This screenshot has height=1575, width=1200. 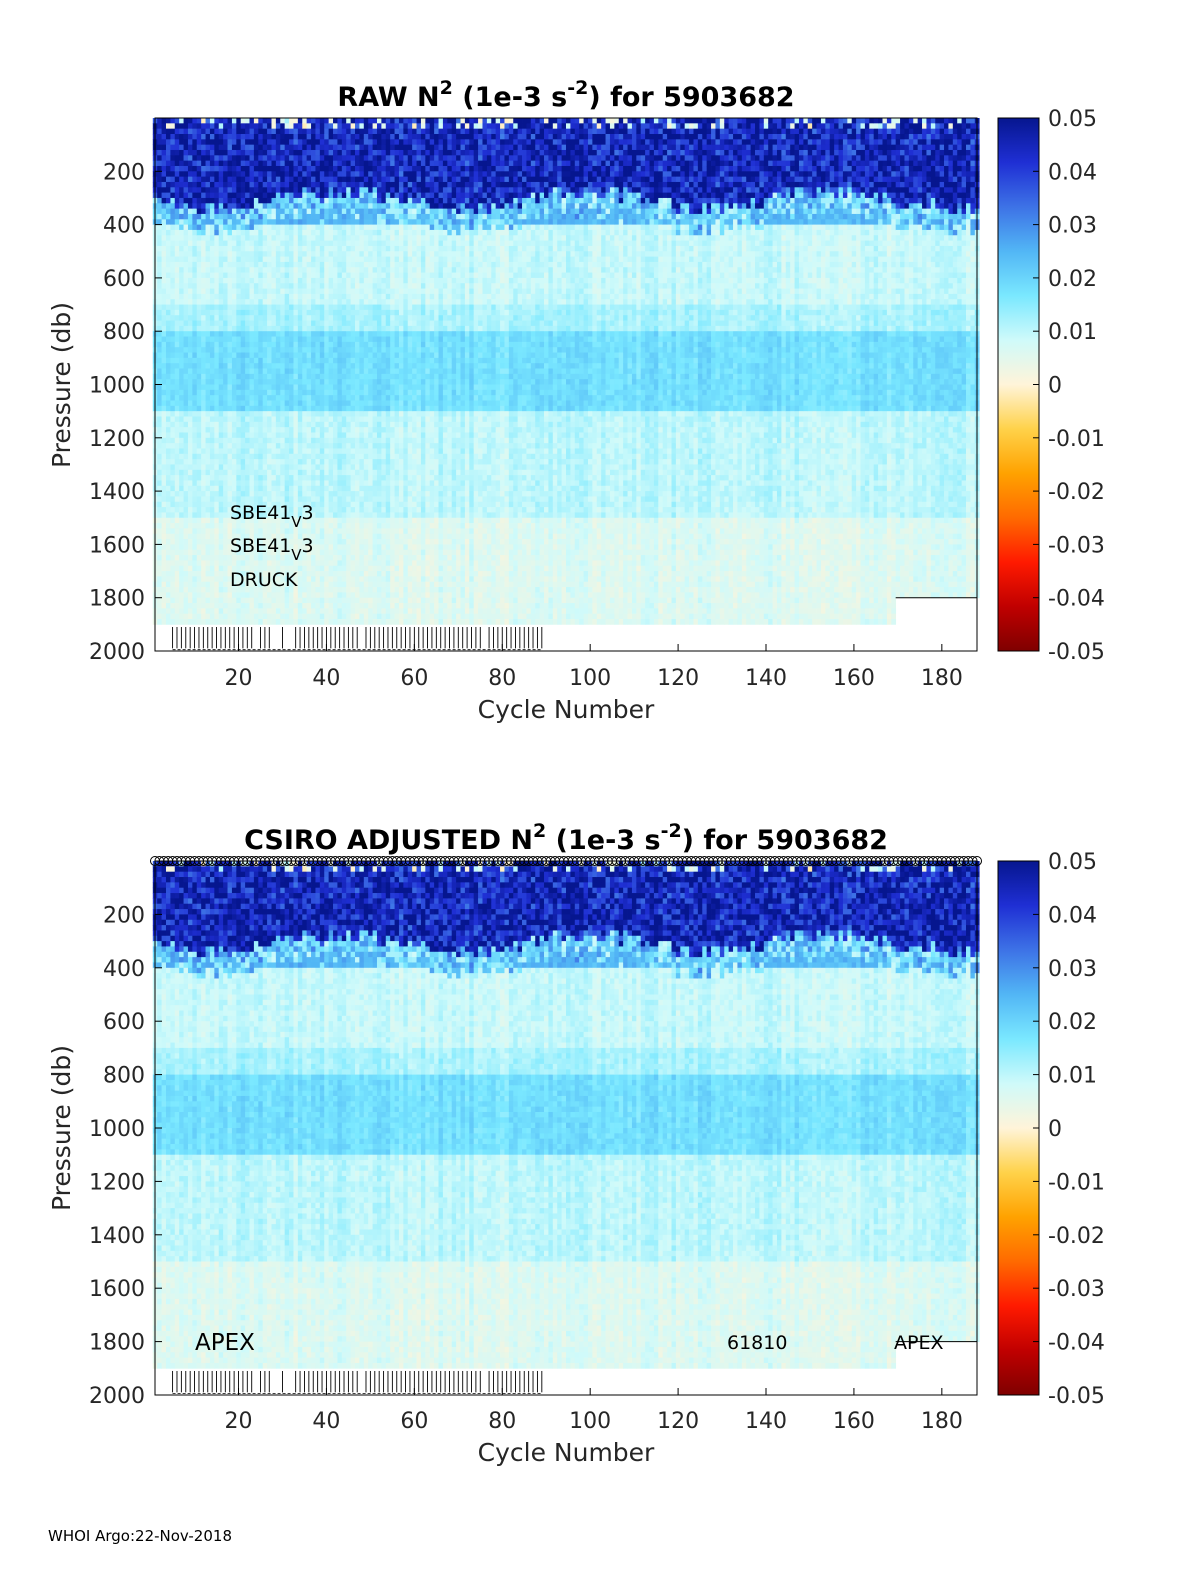 I want to click on title-raw-sup1: 2, so click(x=446, y=88).